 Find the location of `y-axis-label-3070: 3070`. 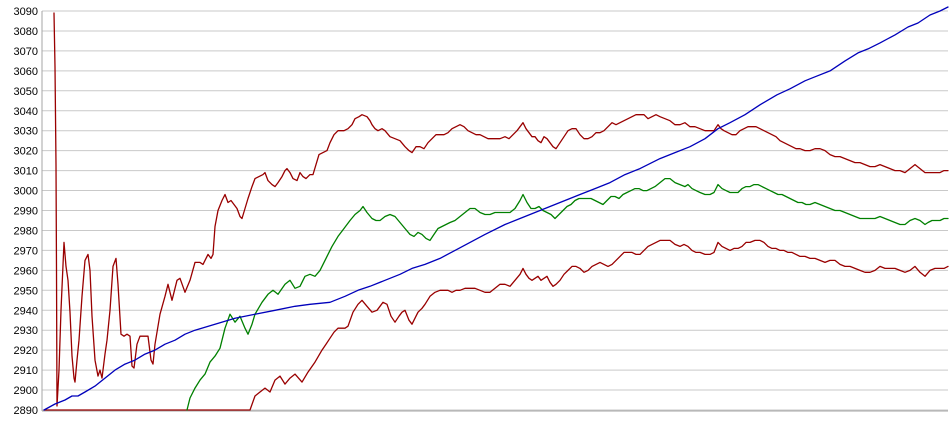

y-axis-label-3070: 3070 is located at coordinates (26, 52).